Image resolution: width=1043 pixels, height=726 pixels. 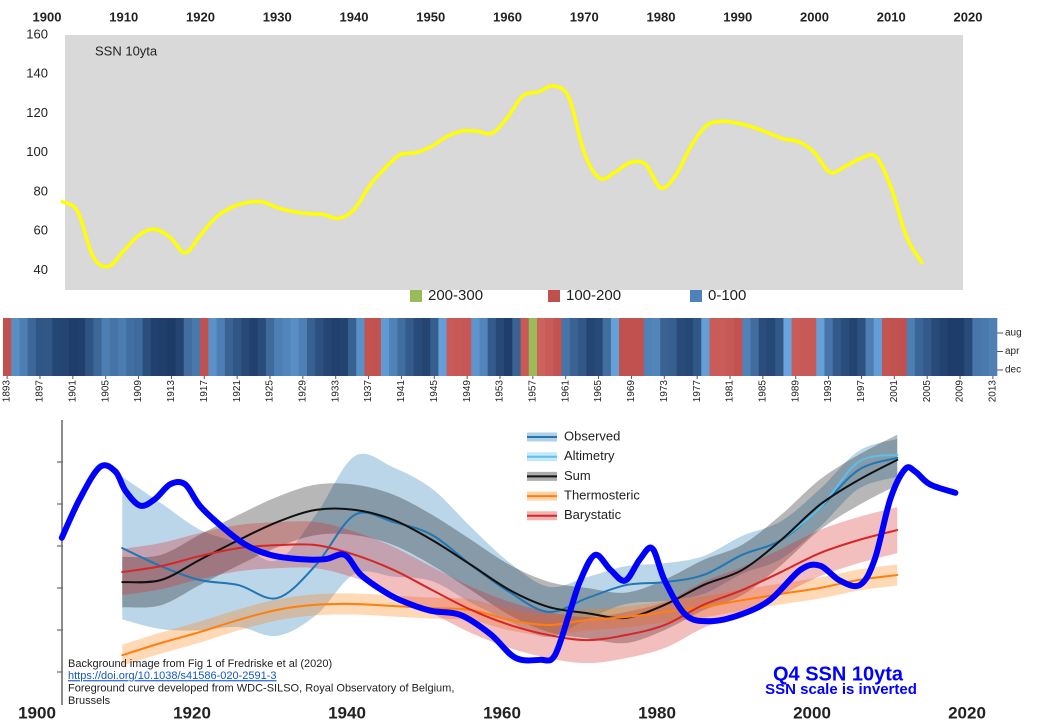 I want to click on legend-label: 200-300, so click(x=455, y=295).